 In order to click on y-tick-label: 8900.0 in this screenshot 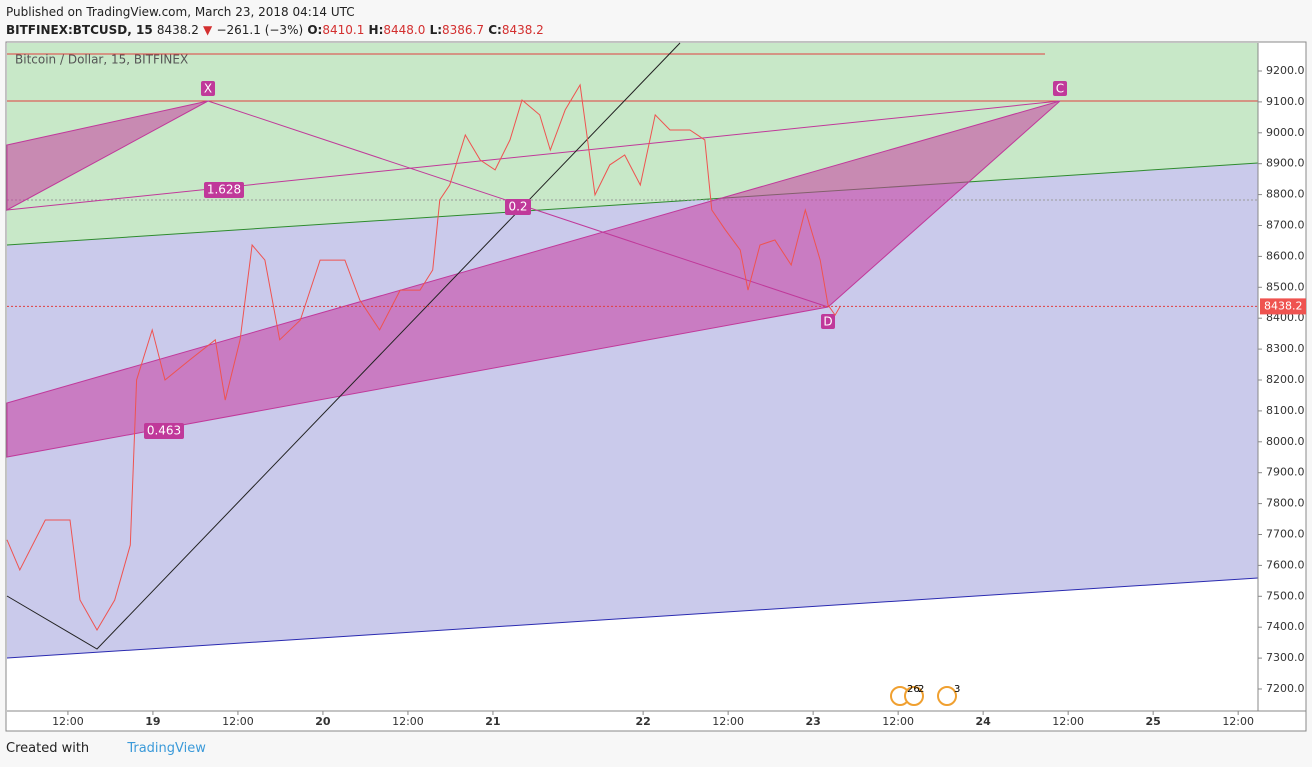, I will do `click(1285, 163)`.